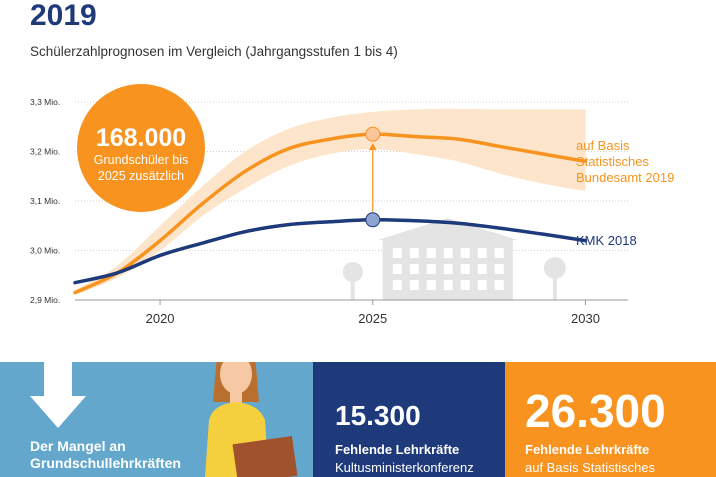 The height and width of the screenshot is (477, 716). I want to click on x-tick-label: 2030, so click(585, 318).